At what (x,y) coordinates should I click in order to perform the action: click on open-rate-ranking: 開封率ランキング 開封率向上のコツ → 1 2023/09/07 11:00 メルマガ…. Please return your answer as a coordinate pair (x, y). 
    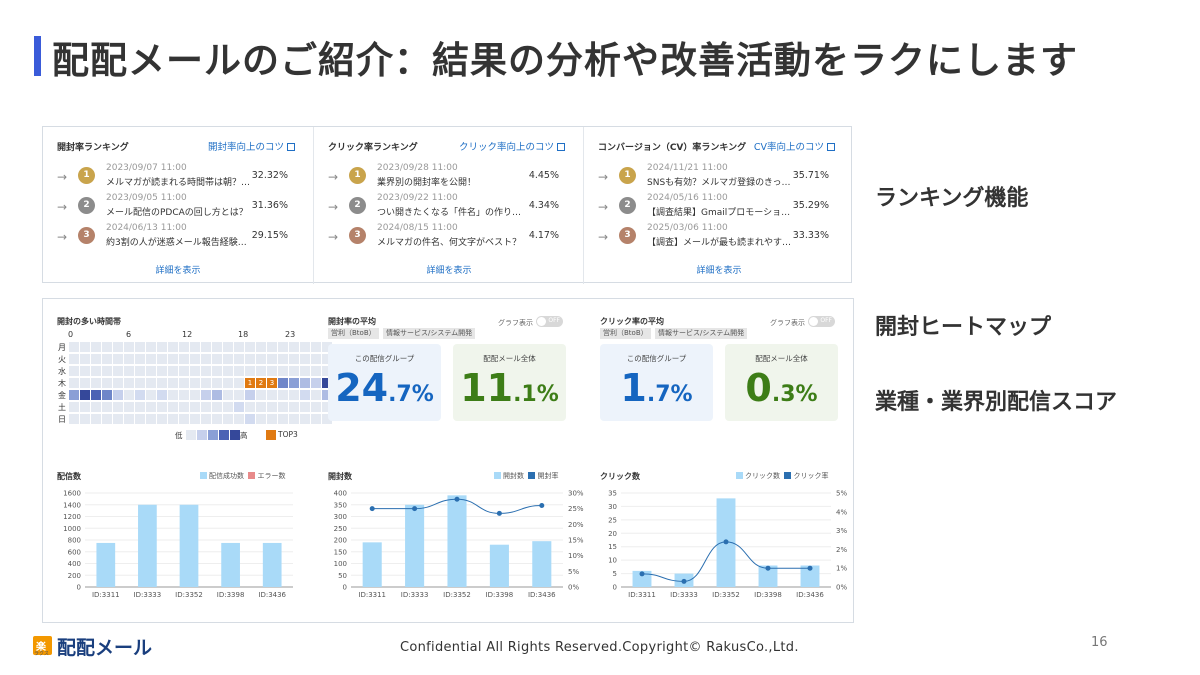
    Looking at the image, I should click on (178, 205).